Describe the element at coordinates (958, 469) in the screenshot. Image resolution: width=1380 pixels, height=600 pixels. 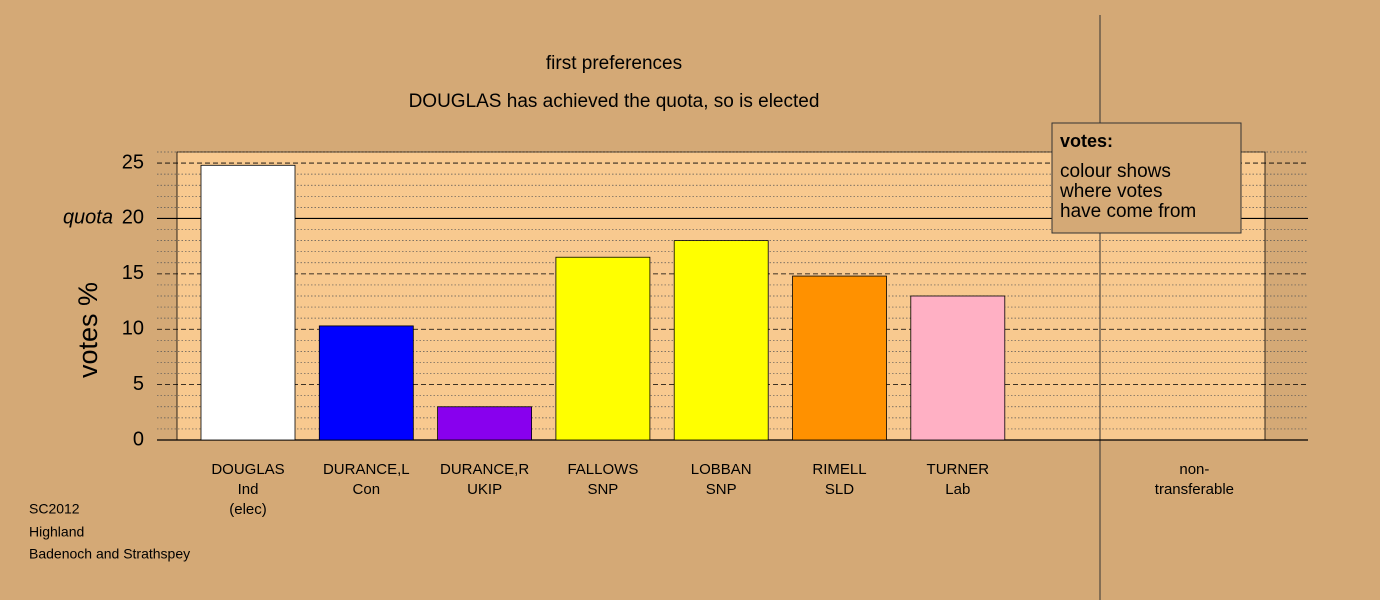
I see `x-tick-label: TURNER` at that location.